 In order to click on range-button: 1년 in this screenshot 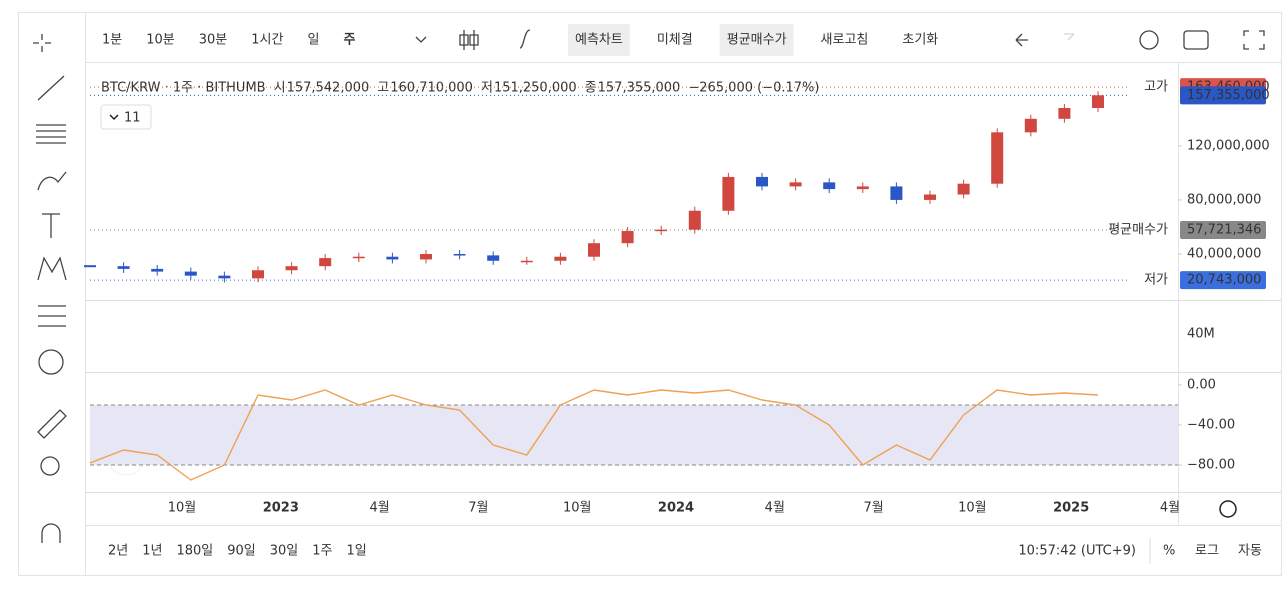, I will do `click(152, 551)`.